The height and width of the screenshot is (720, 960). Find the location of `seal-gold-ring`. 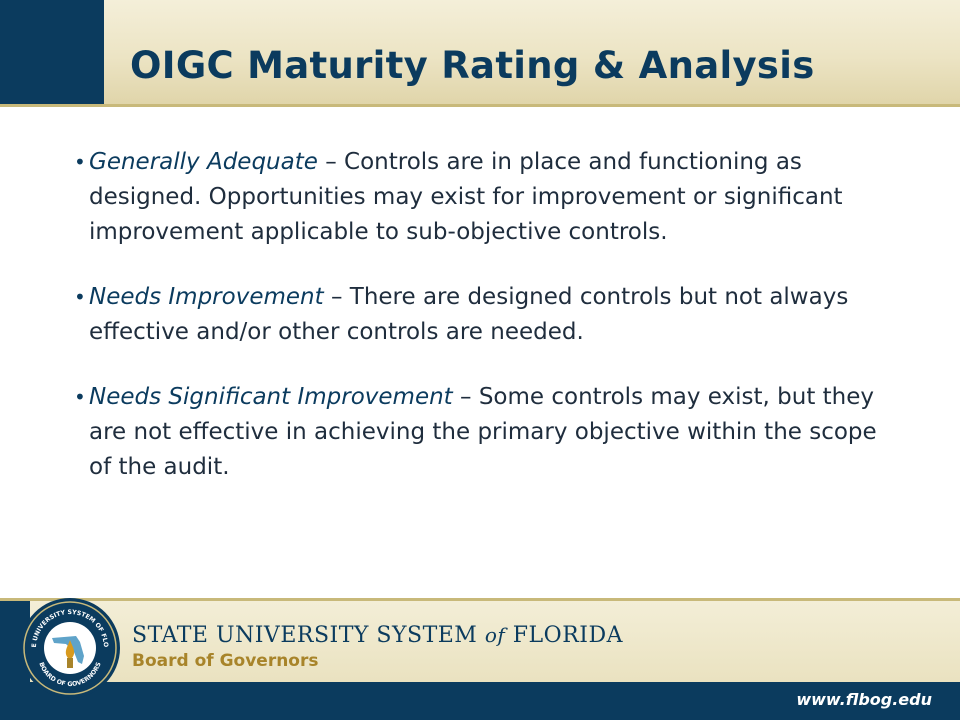

seal-gold-ring is located at coordinates (70, 648).